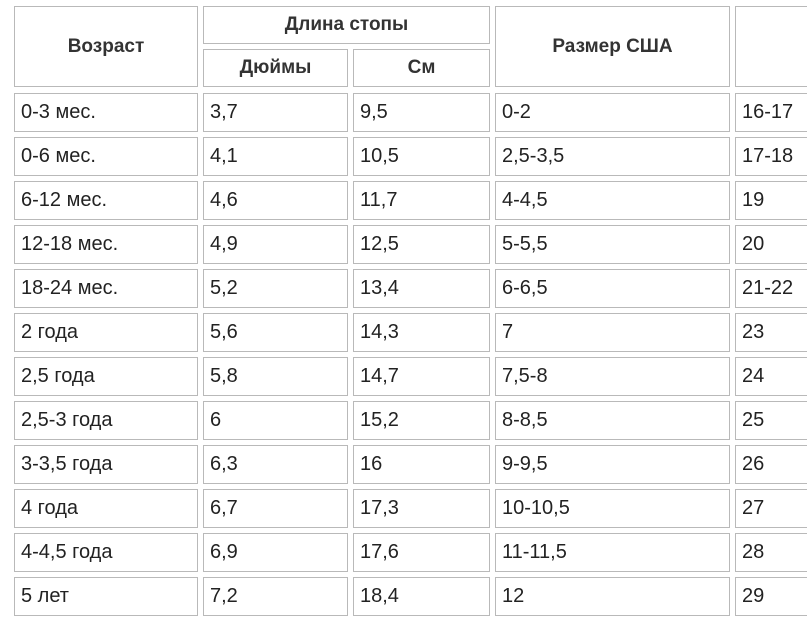 This screenshot has width=807, height=625. I want to click on table-cell: 6,9, so click(275, 552).